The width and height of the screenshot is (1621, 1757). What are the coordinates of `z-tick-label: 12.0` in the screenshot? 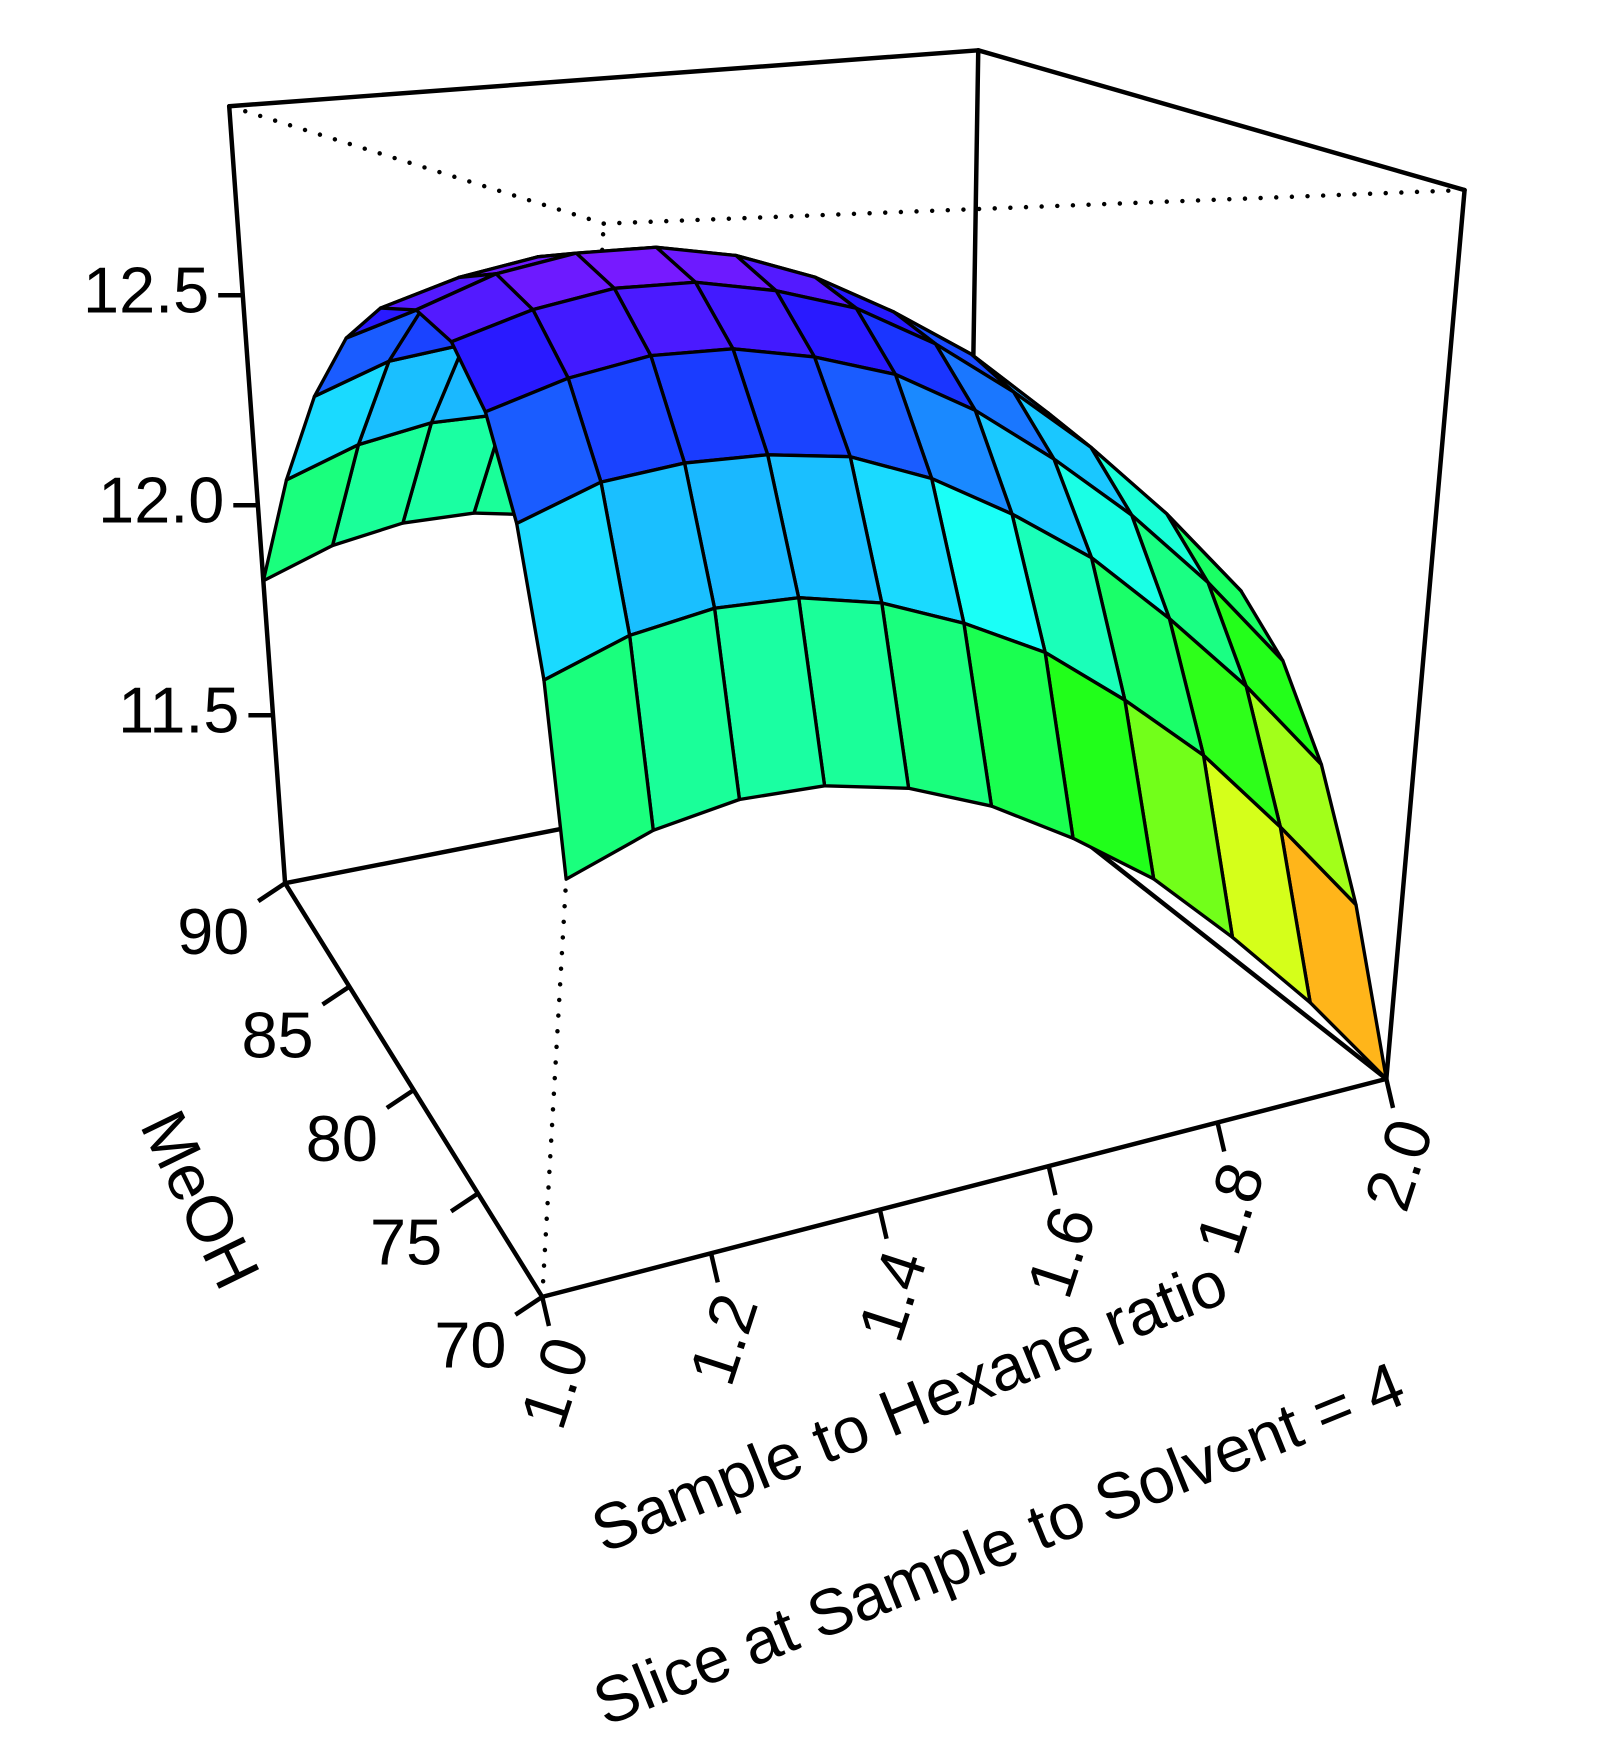 It's located at (161, 499).